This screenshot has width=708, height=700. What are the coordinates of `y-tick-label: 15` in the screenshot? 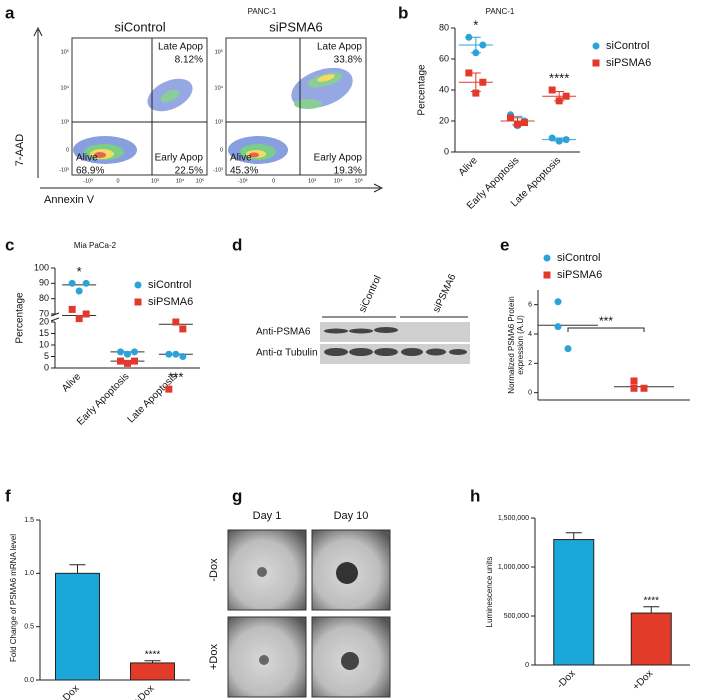 It's located at (44, 333).